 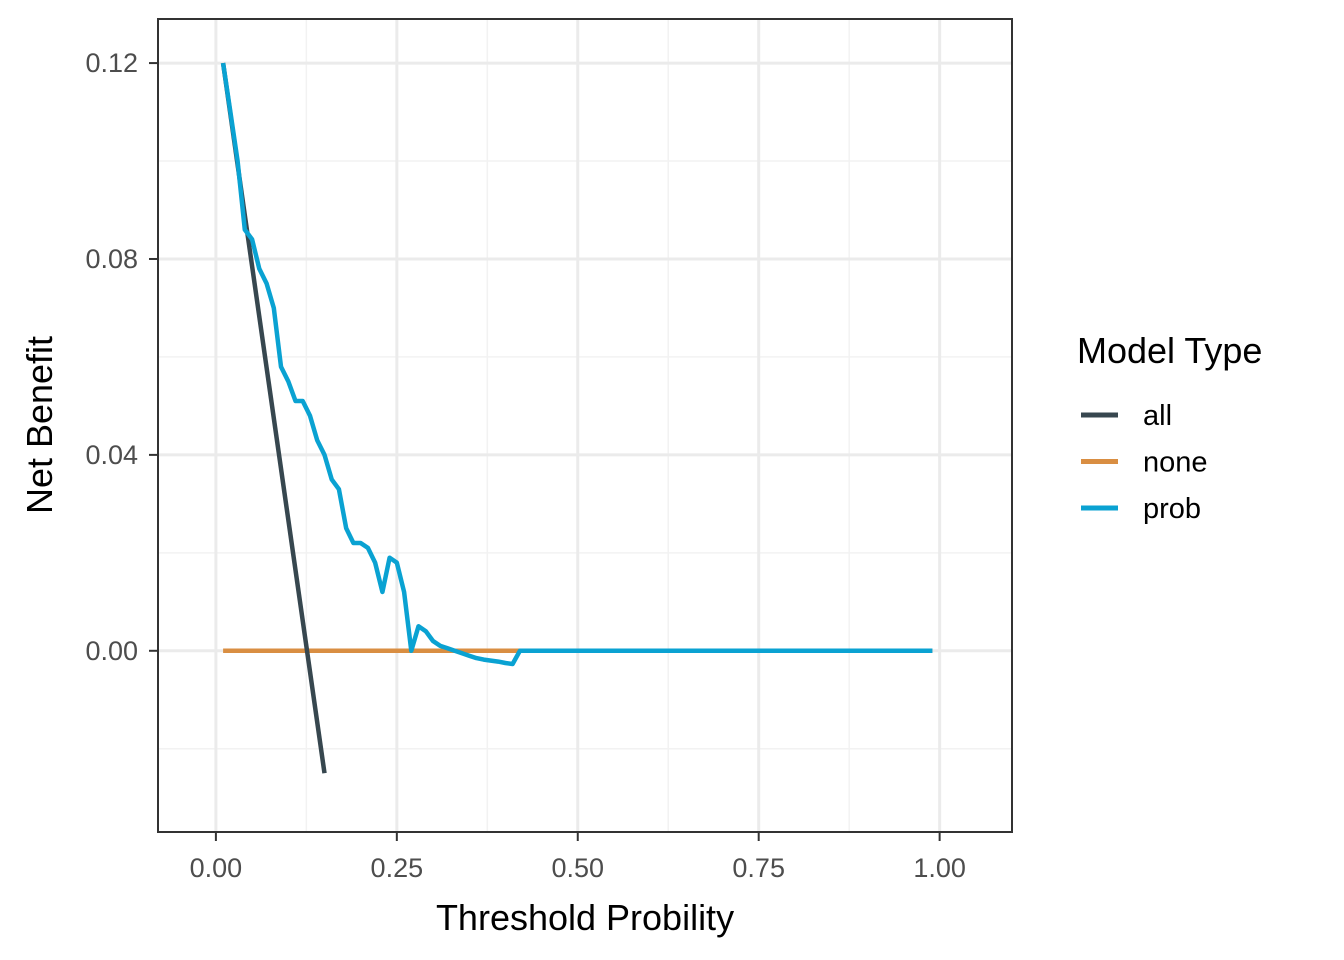 What do you see at coordinates (1169, 350) in the screenshot?
I see `legend-title: Model Type` at bounding box center [1169, 350].